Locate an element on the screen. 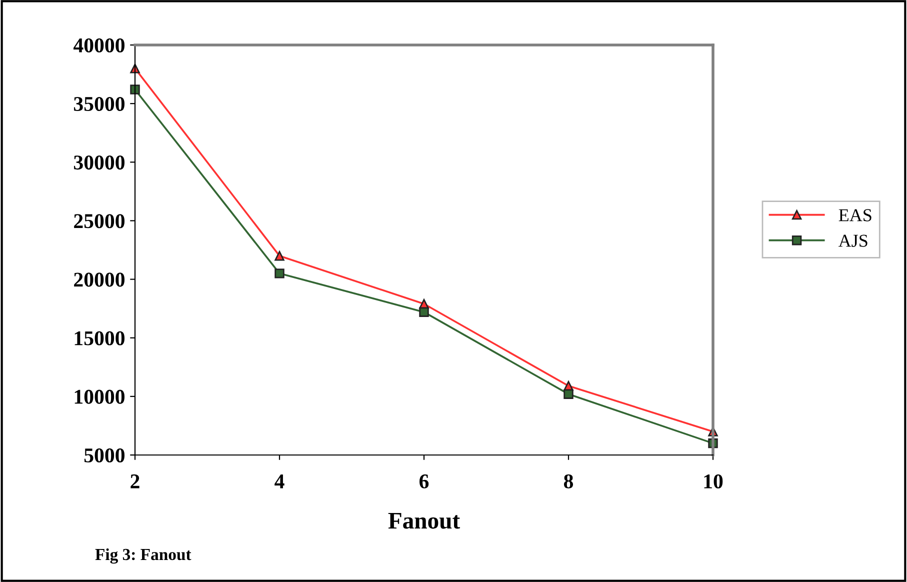 The height and width of the screenshot is (582, 907). x-tick-label: 2 is located at coordinates (135, 481).